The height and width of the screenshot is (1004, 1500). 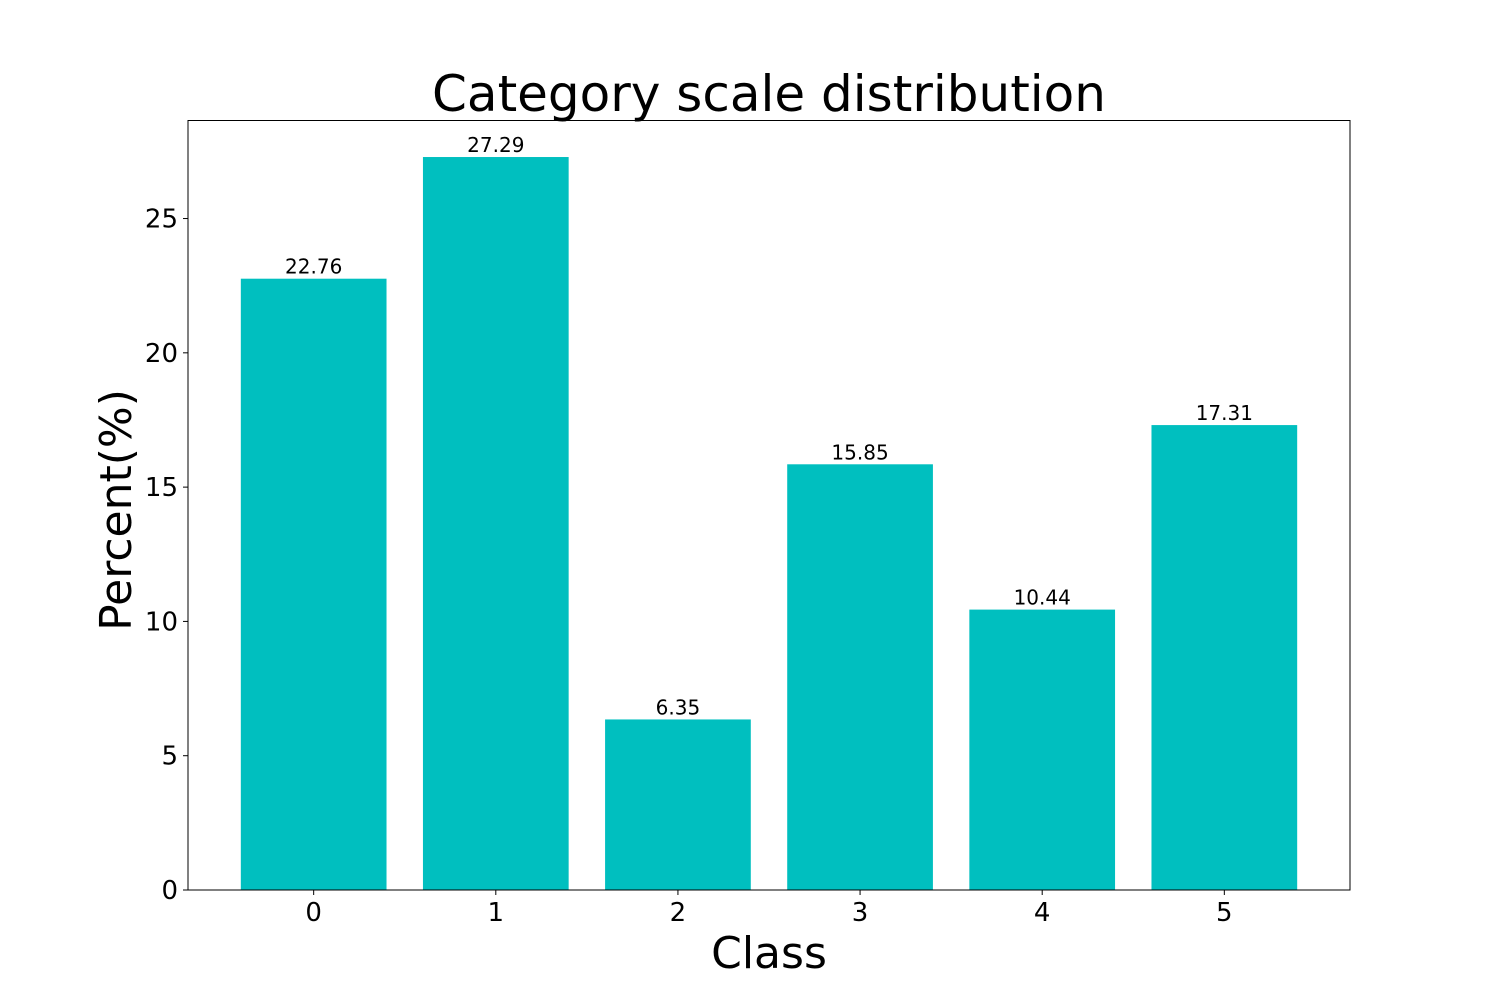 I want to click on bar-value-label-2: 6.35, so click(x=678, y=707).